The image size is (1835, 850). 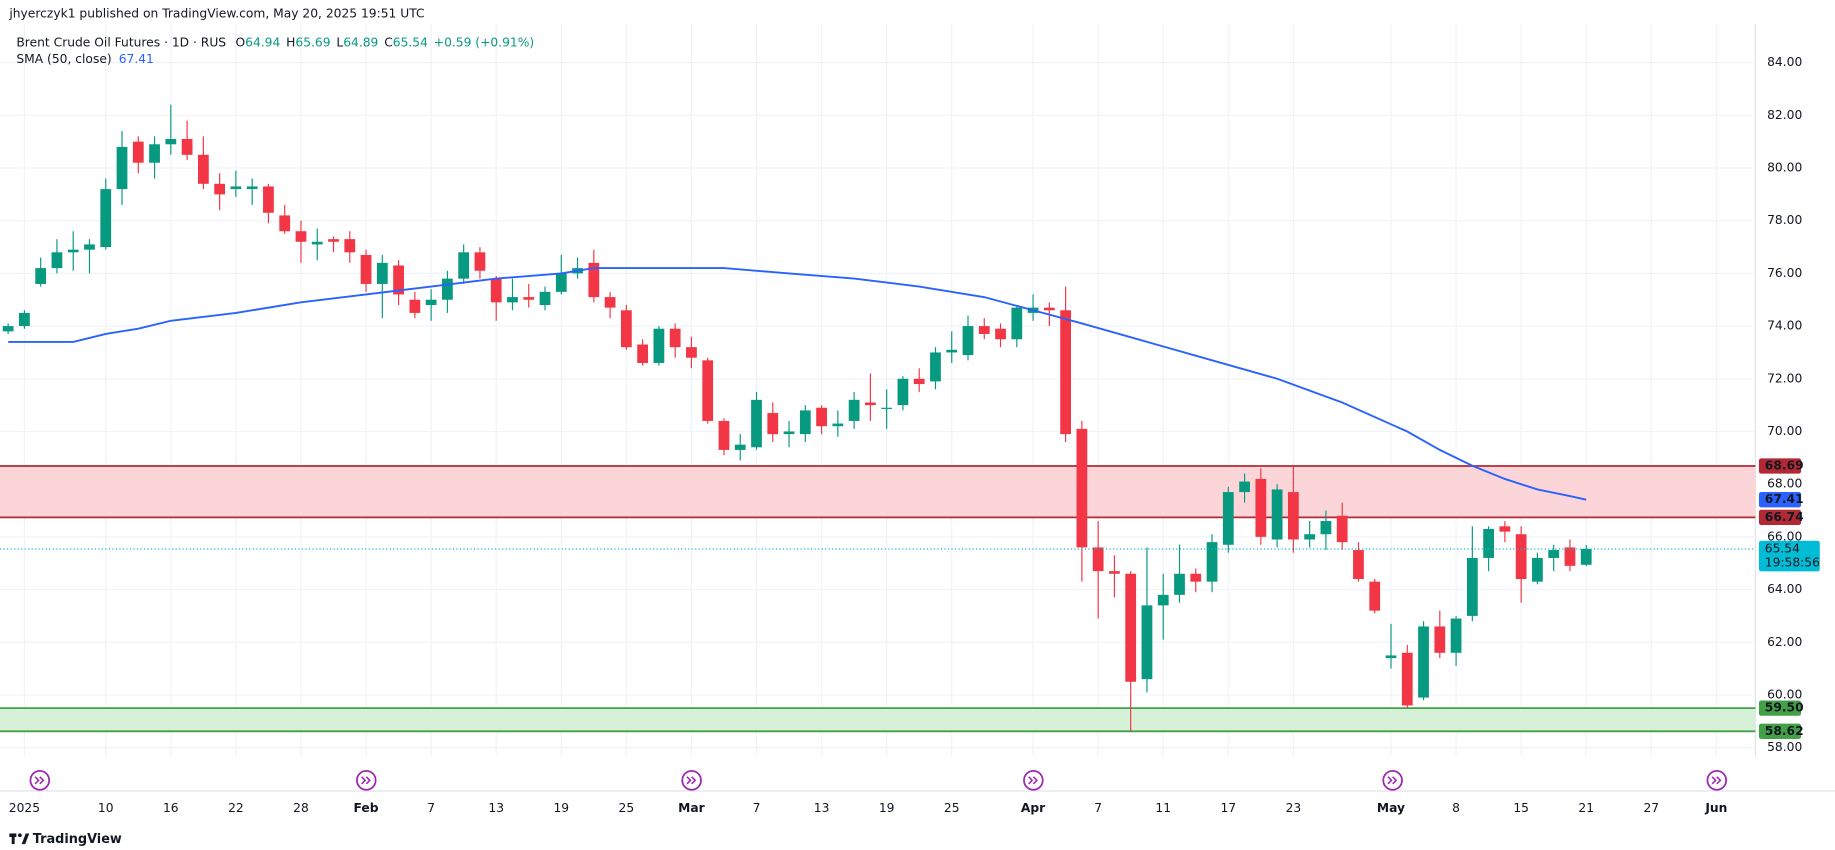 I want to click on x-tick-label: Apr, so click(x=1033, y=808).